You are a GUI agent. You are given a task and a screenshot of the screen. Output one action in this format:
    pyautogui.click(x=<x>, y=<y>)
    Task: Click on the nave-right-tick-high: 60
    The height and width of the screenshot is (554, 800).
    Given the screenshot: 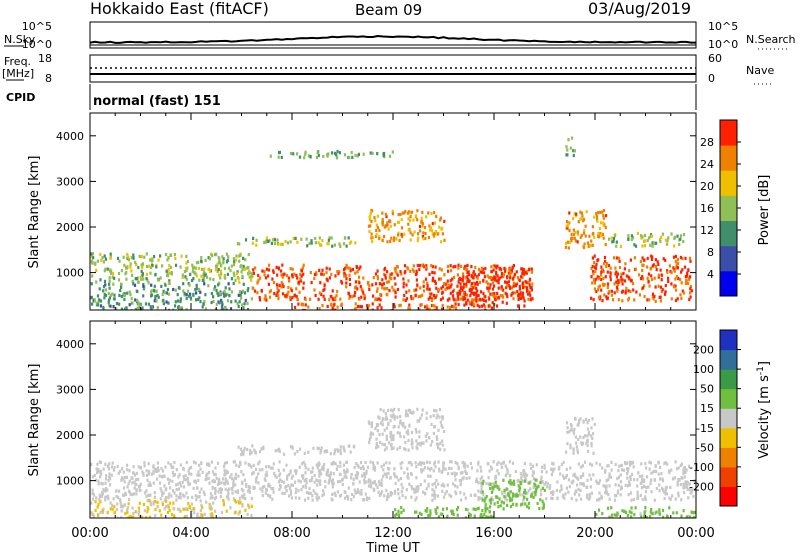 What is the action you would take?
    pyautogui.click(x=715, y=58)
    